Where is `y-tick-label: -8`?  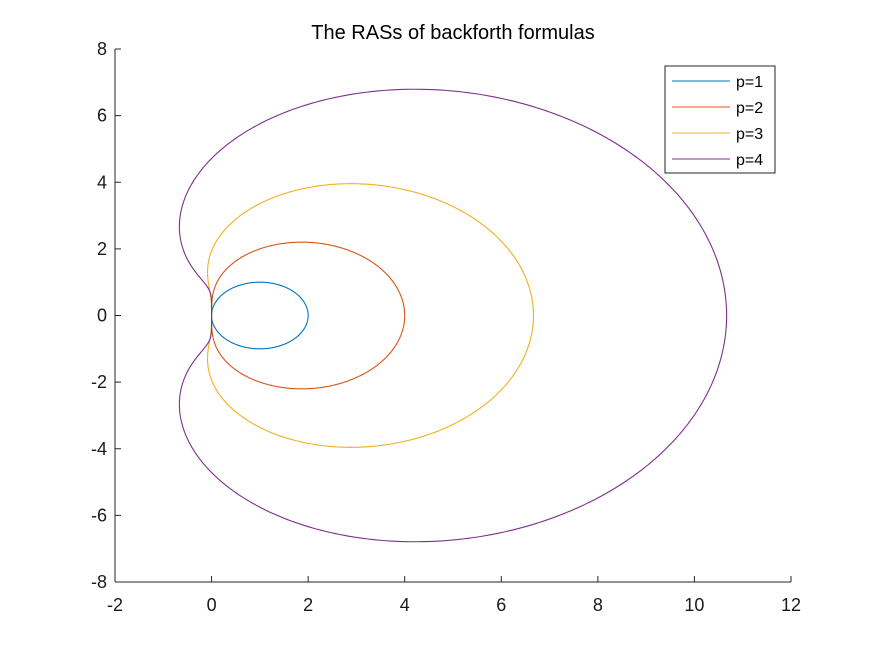 y-tick-label: -8 is located at coordinates (99, 582).